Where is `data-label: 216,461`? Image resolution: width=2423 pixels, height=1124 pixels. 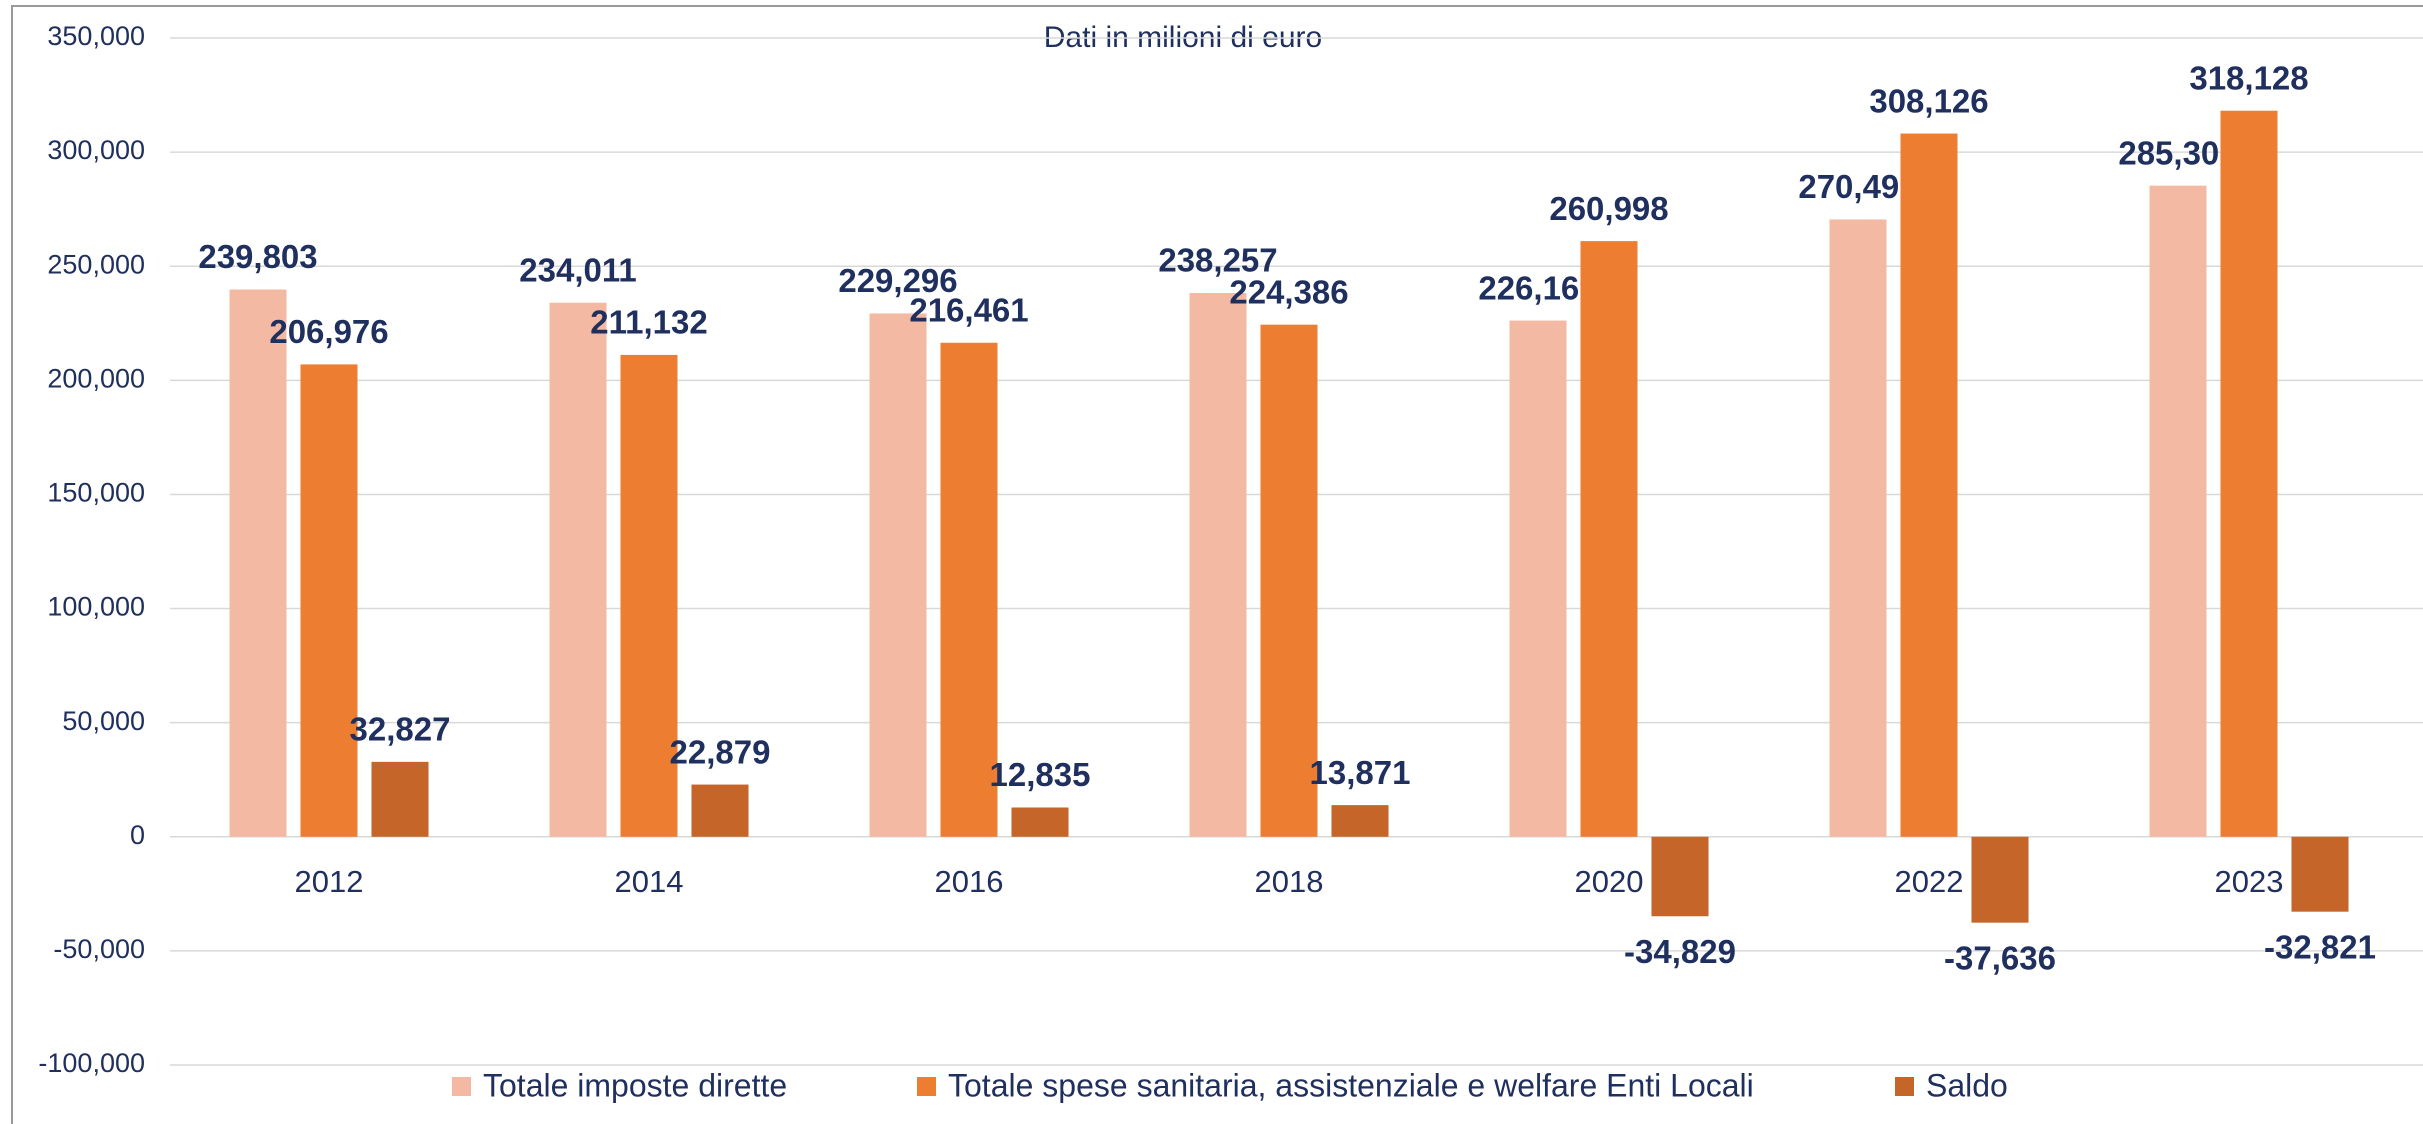 data-label: 216,461 is located at coordinates (968, 309).